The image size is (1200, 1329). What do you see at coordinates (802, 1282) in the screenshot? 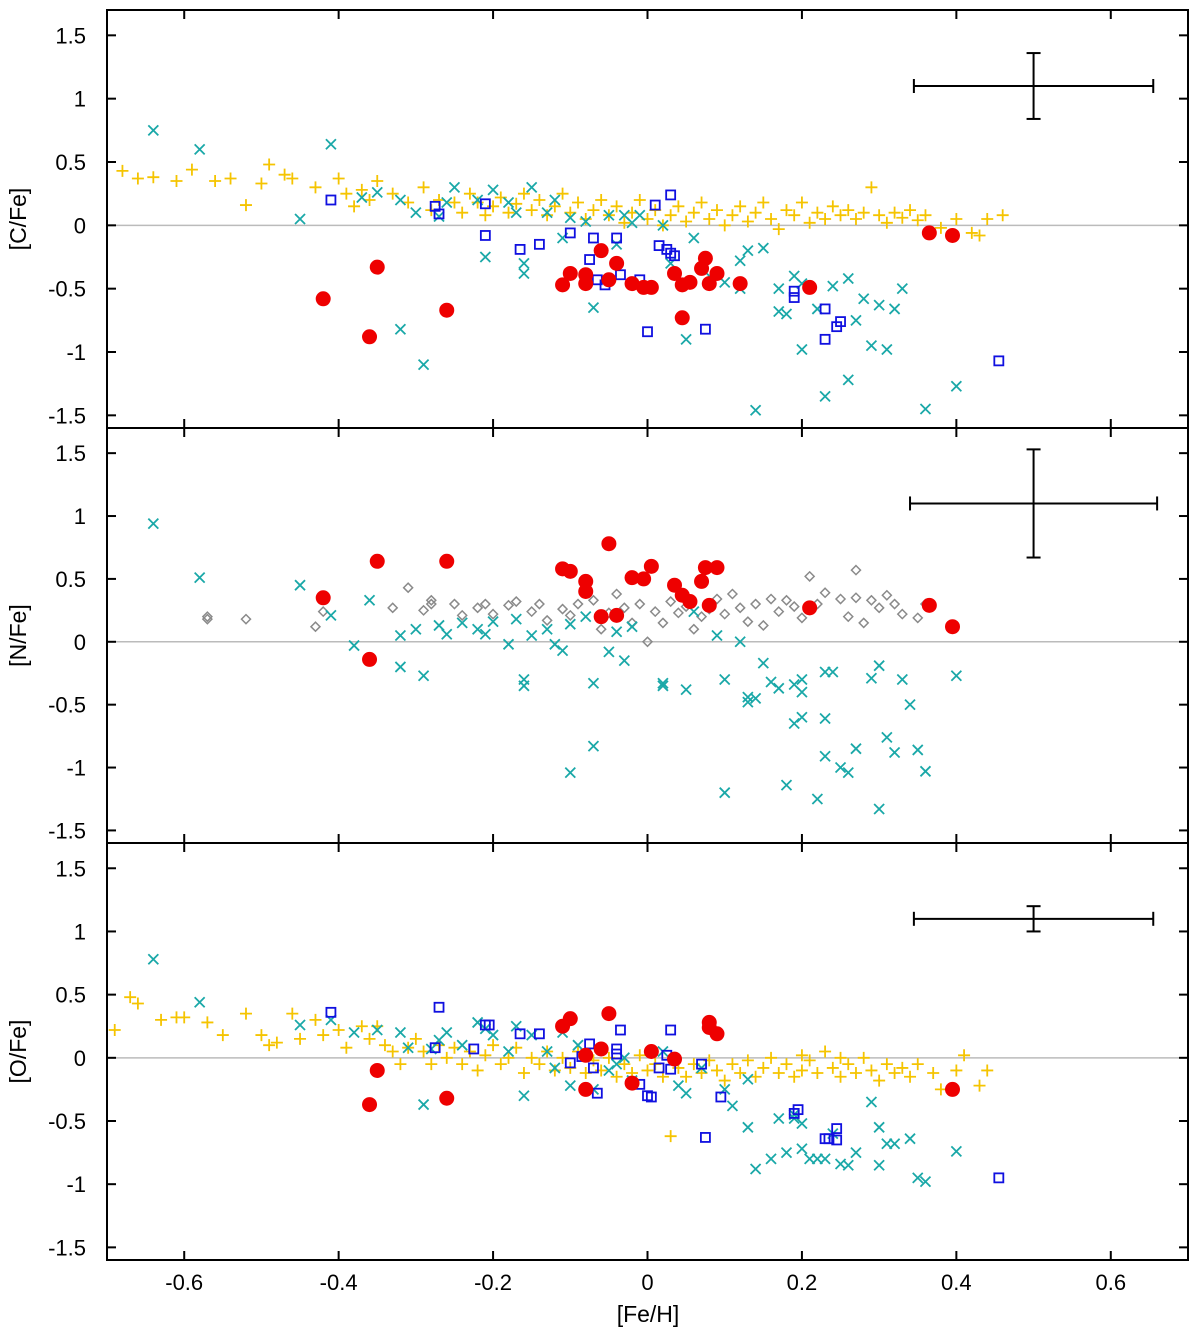
I see `x-tick-label: 0.2` at bounding box center [802, 1282].